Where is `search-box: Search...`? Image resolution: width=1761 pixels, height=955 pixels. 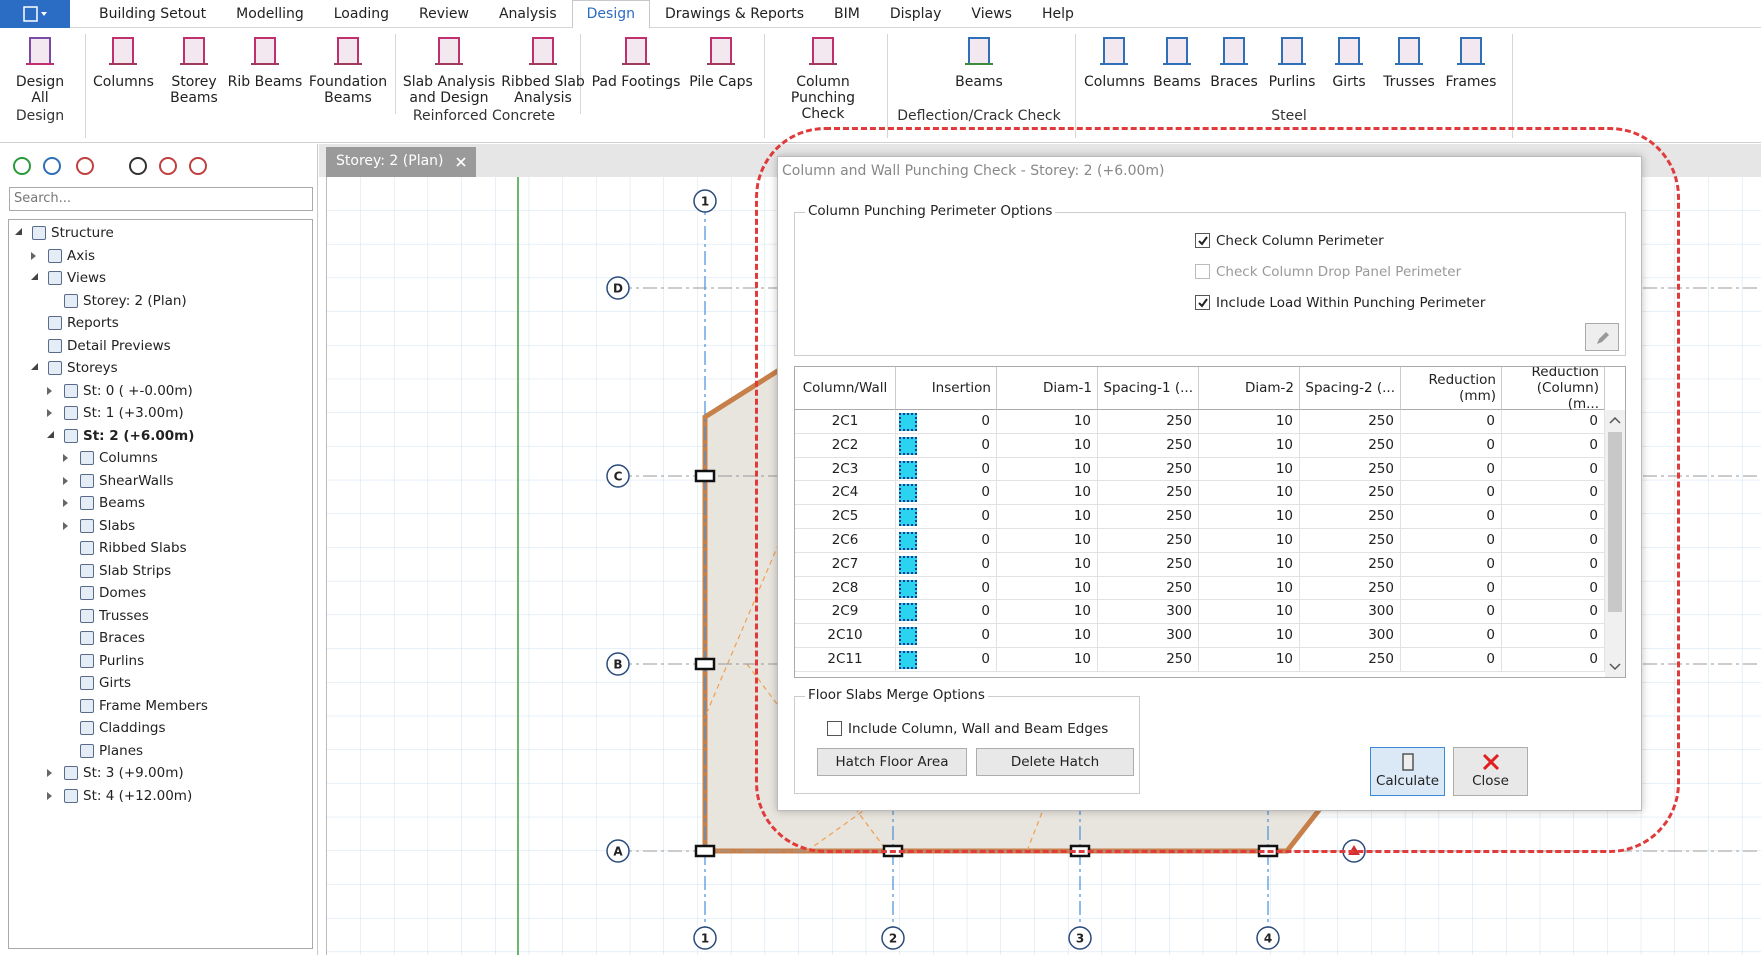 search-box: Search... is located at coordinates (161, 199).